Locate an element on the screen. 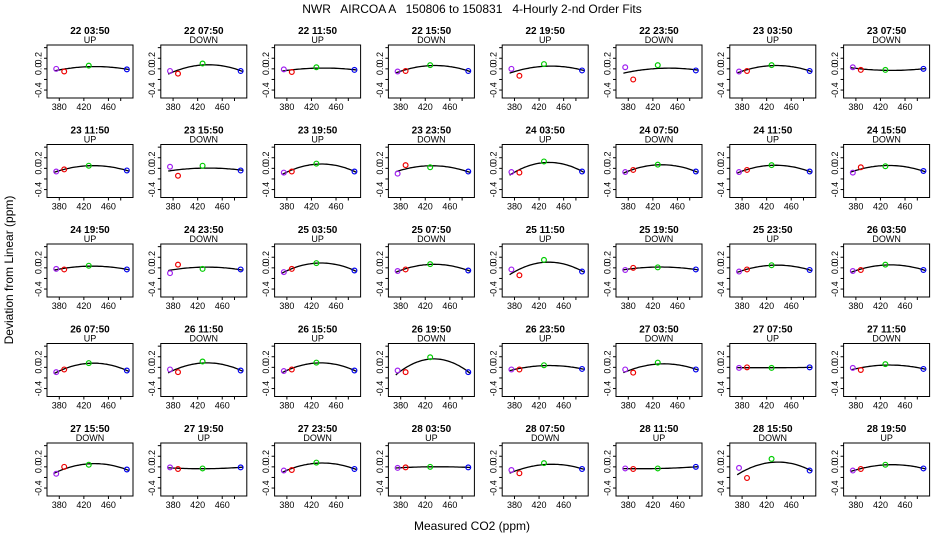 Image resolution: width=936 pixels, height=545 pixels. x-axis-label: Measured CO2 (ppm) is located at coordinates (472, 526).